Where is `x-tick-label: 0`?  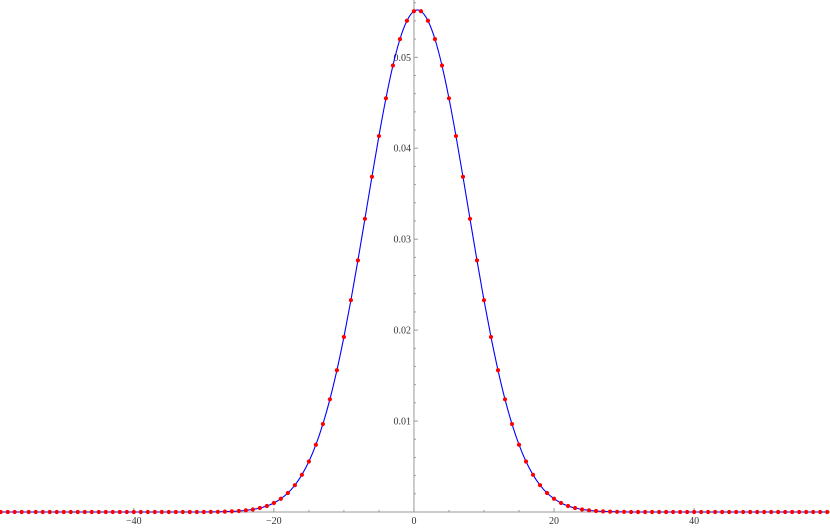 x-tick-label: 0 is located at coordinates (413, 521).